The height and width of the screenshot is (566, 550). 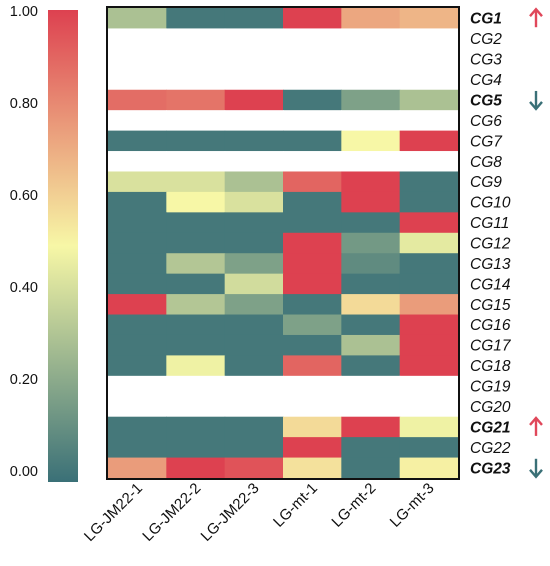 I want to click on row-label: CG21, so click(x=490, y=427).